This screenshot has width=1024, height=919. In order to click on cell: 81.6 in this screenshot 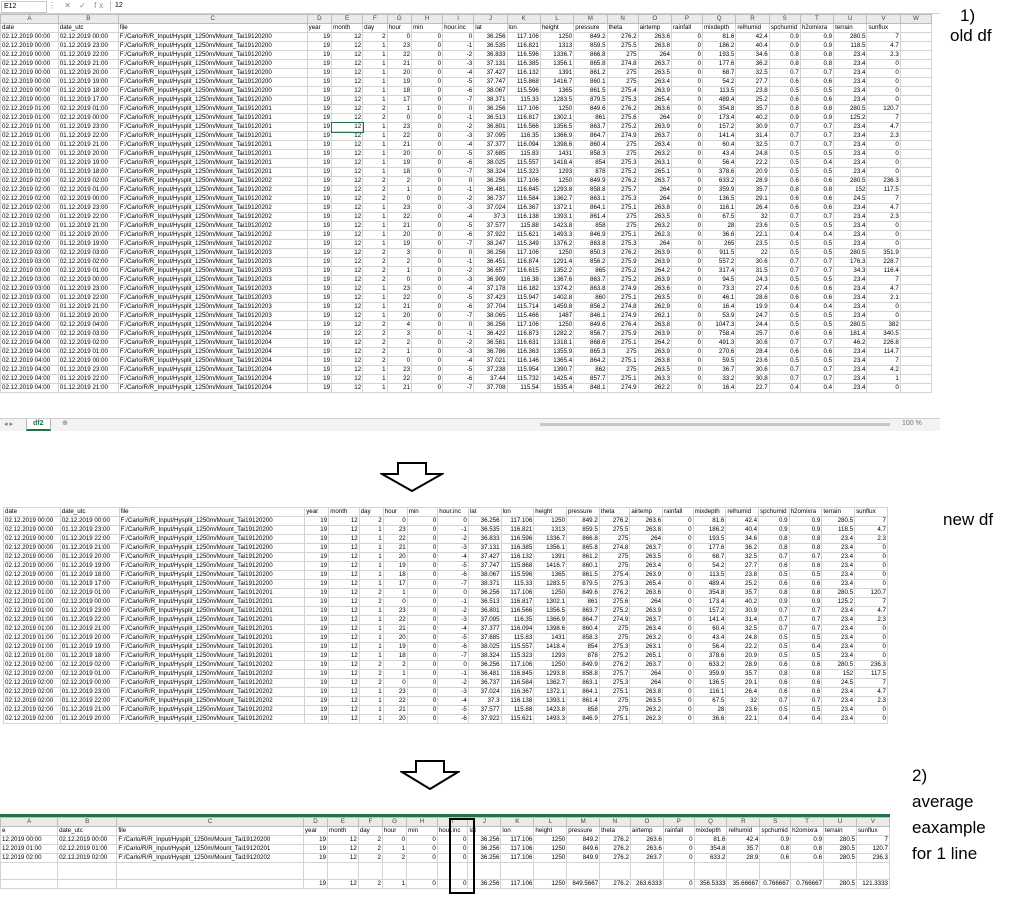, I will do `click(709, 521)`.